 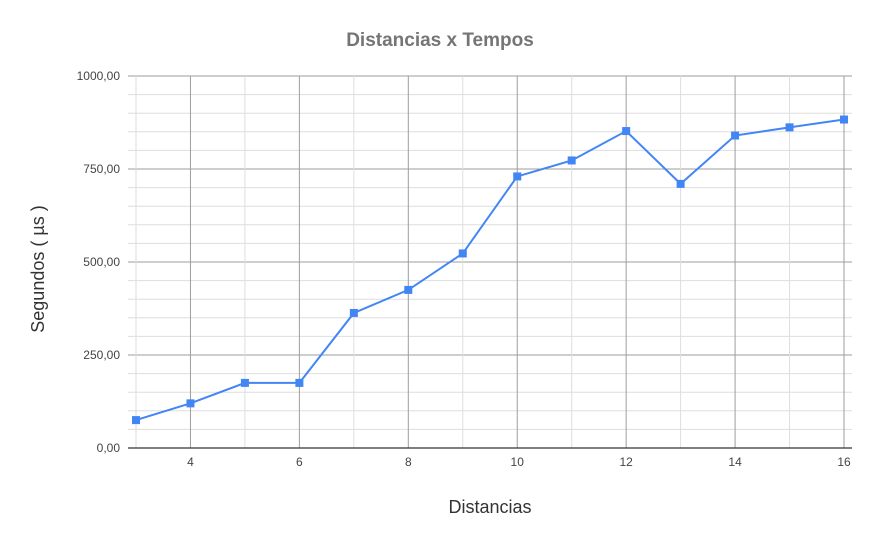 I want to click on y-tick-label: 500,00, so click(x=101, y=262).